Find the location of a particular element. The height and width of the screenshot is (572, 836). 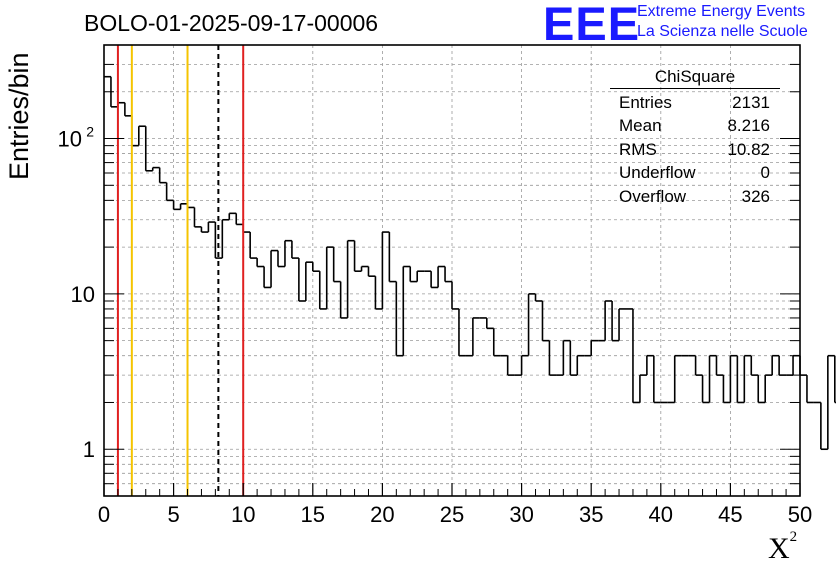

x-tick-label: 20 is located at coordinates (382, 514).